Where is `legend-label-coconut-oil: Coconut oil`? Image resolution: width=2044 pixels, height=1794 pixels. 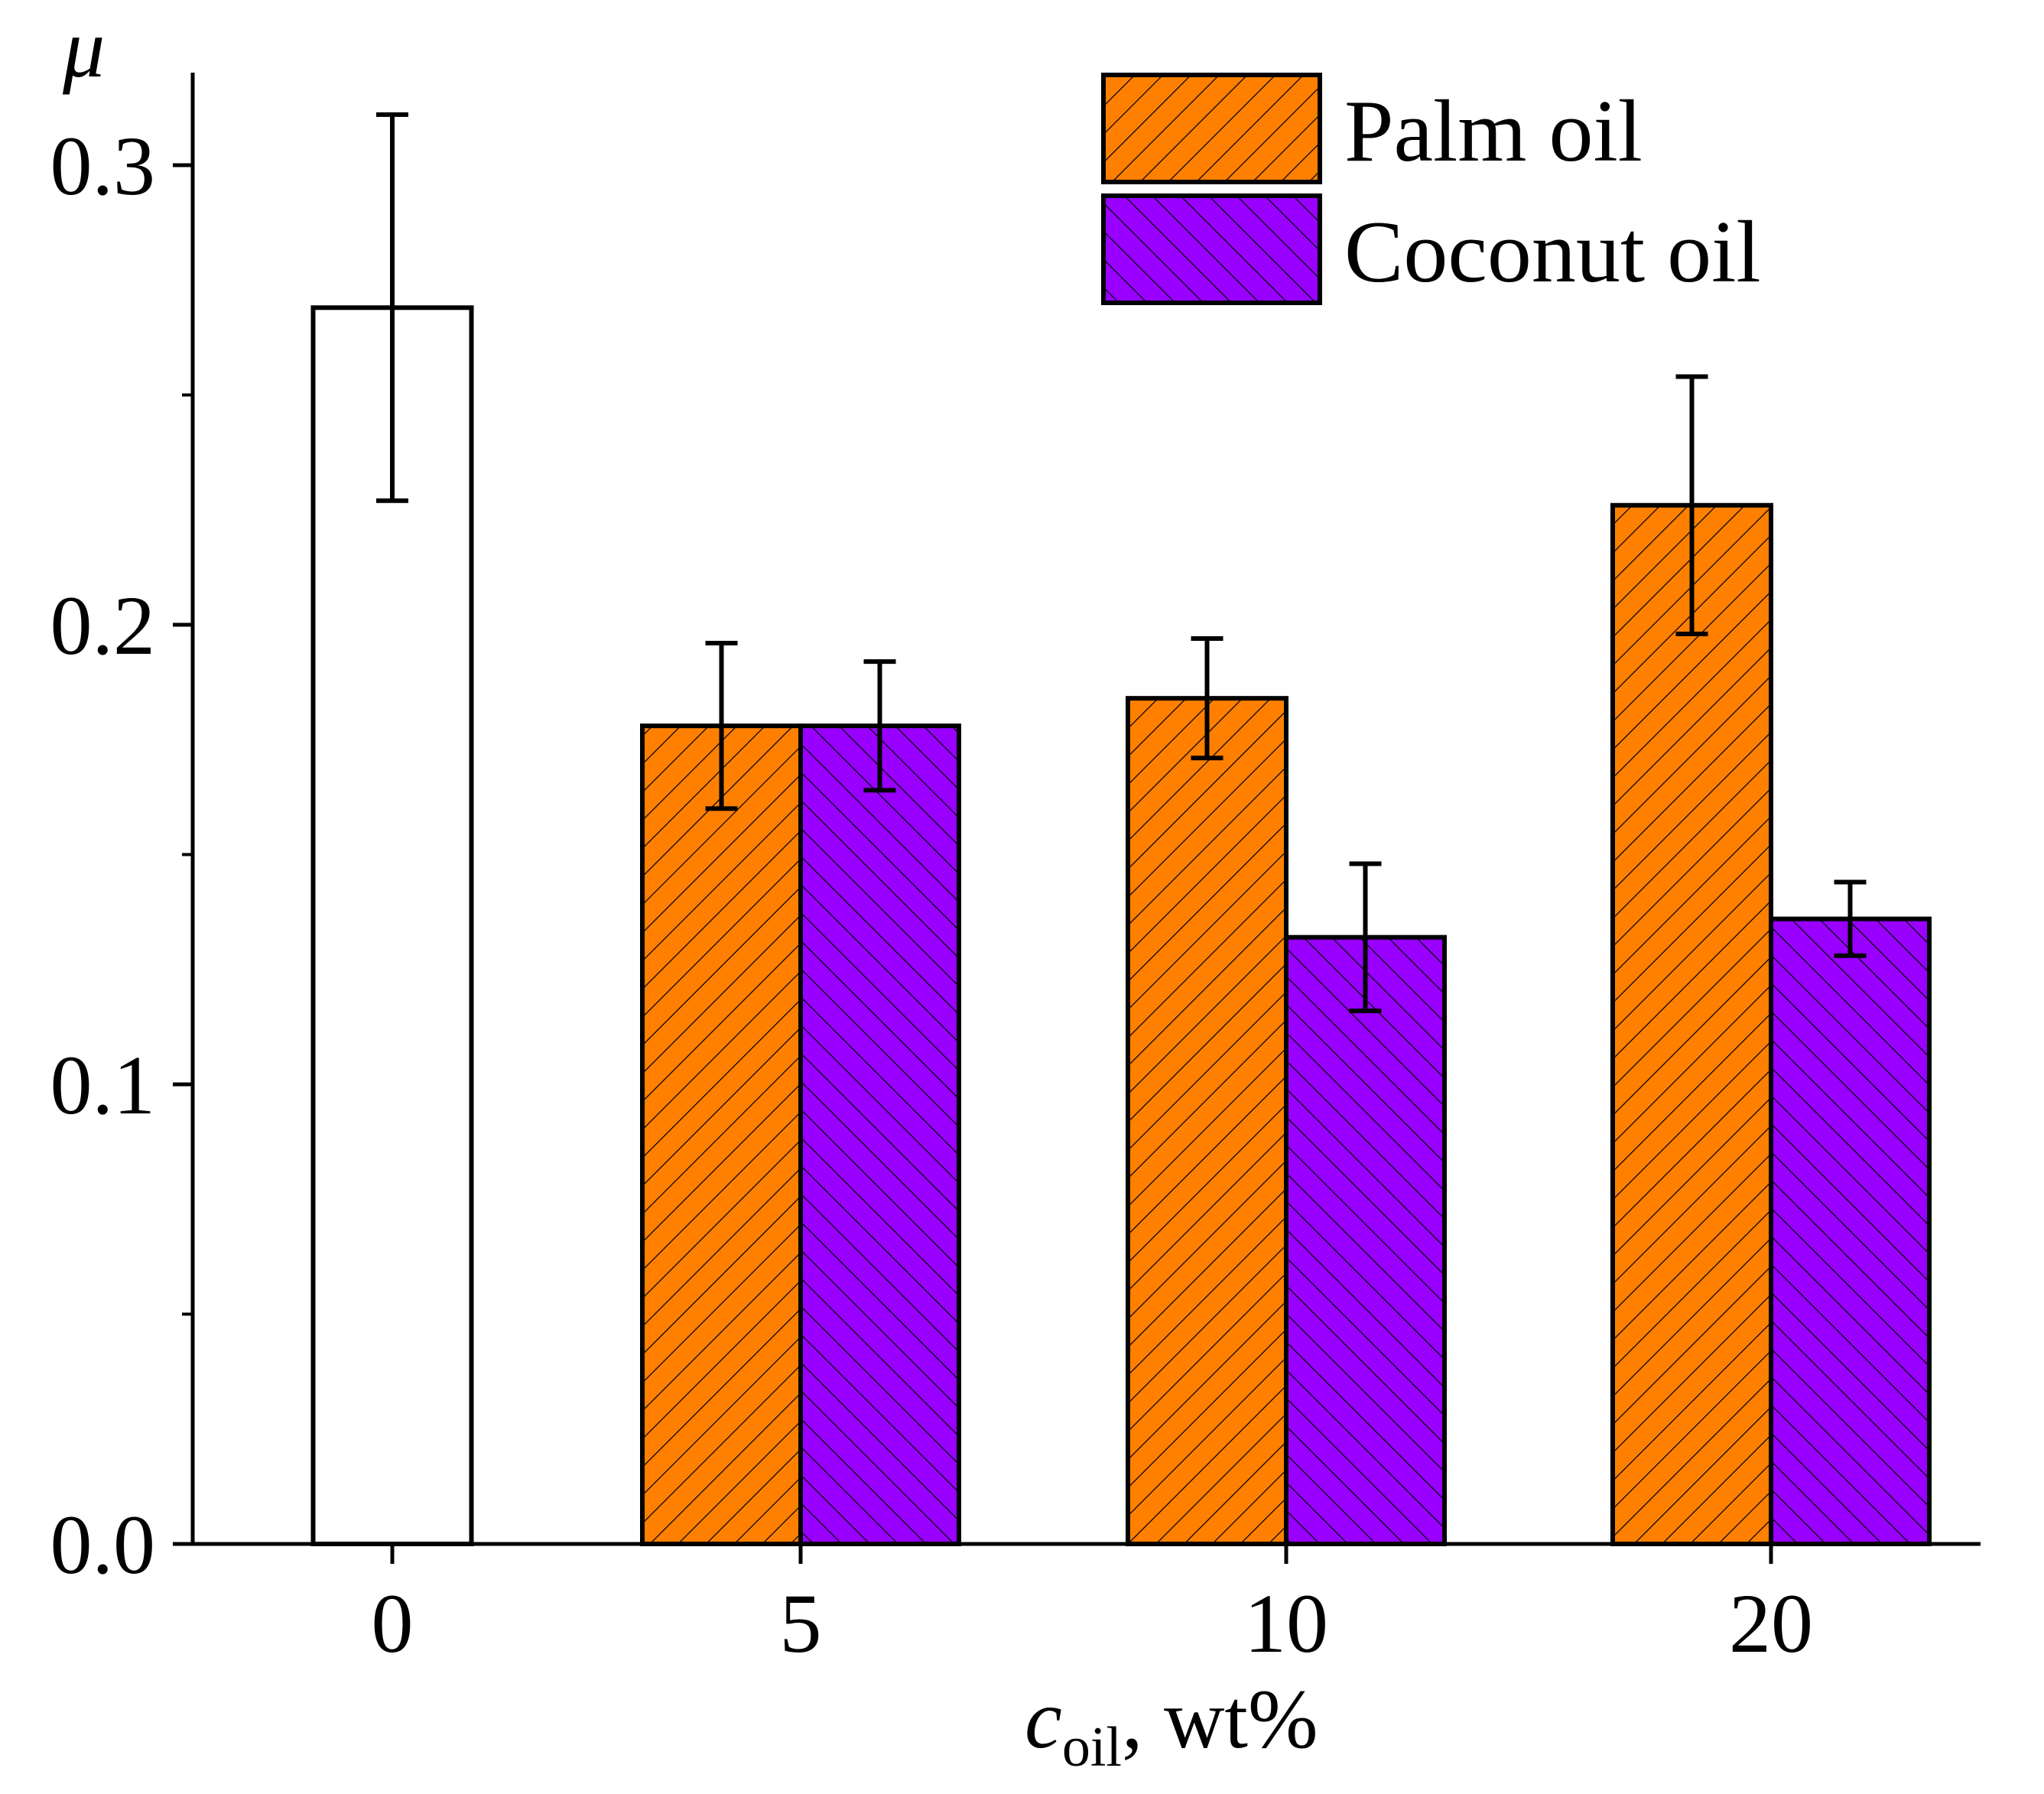 legend-label-coconut-oil: Coconut oil is located at coordinates (1552, 252).